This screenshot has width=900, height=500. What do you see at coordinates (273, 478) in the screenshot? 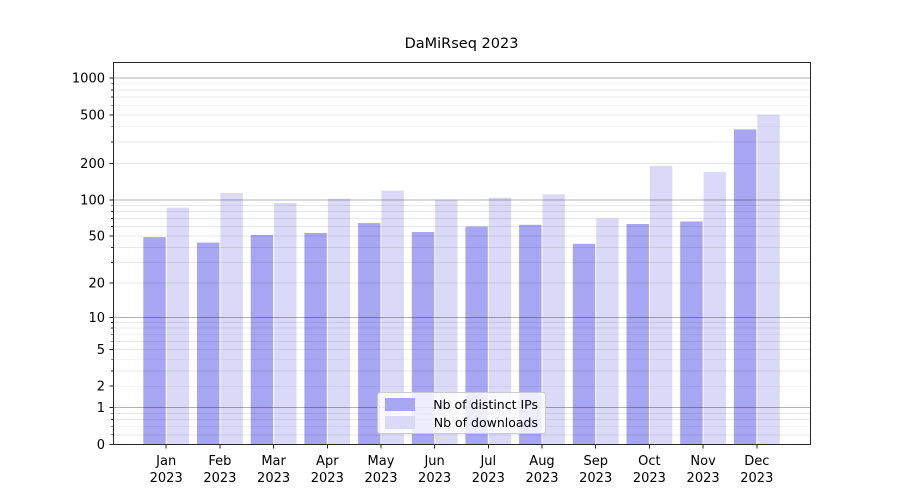
I see `x-tick-label-mar-year: 2023` at bounding box center [273, 478].